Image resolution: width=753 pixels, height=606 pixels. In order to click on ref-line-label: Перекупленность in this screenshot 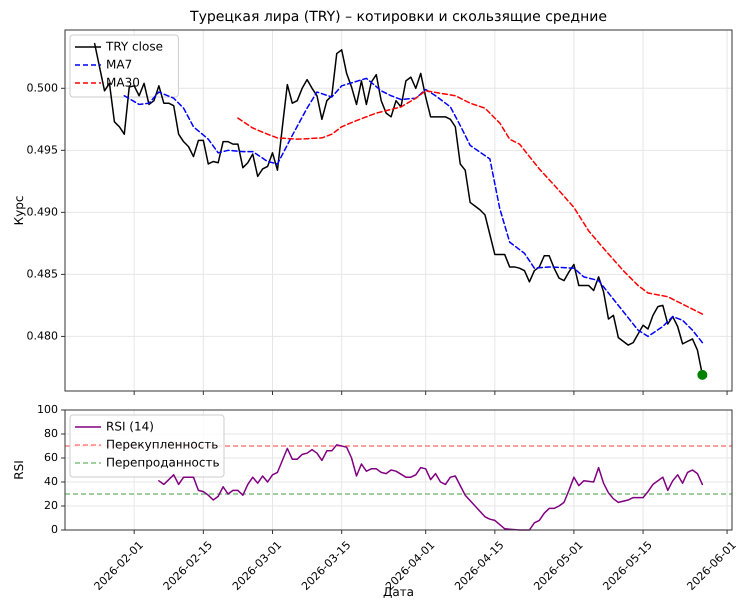, I will do `click(162, 444)`.